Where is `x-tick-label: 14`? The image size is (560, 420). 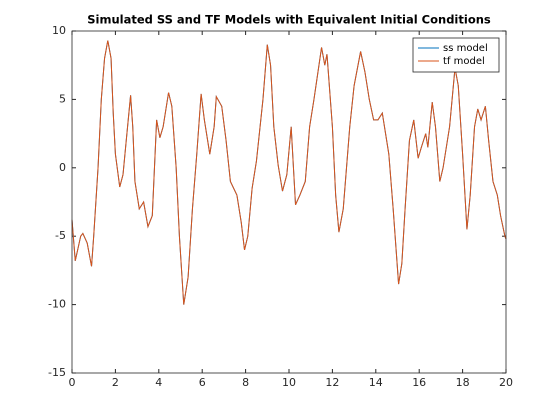
x-tick-label: 14 is located at coordinates (376, 382).